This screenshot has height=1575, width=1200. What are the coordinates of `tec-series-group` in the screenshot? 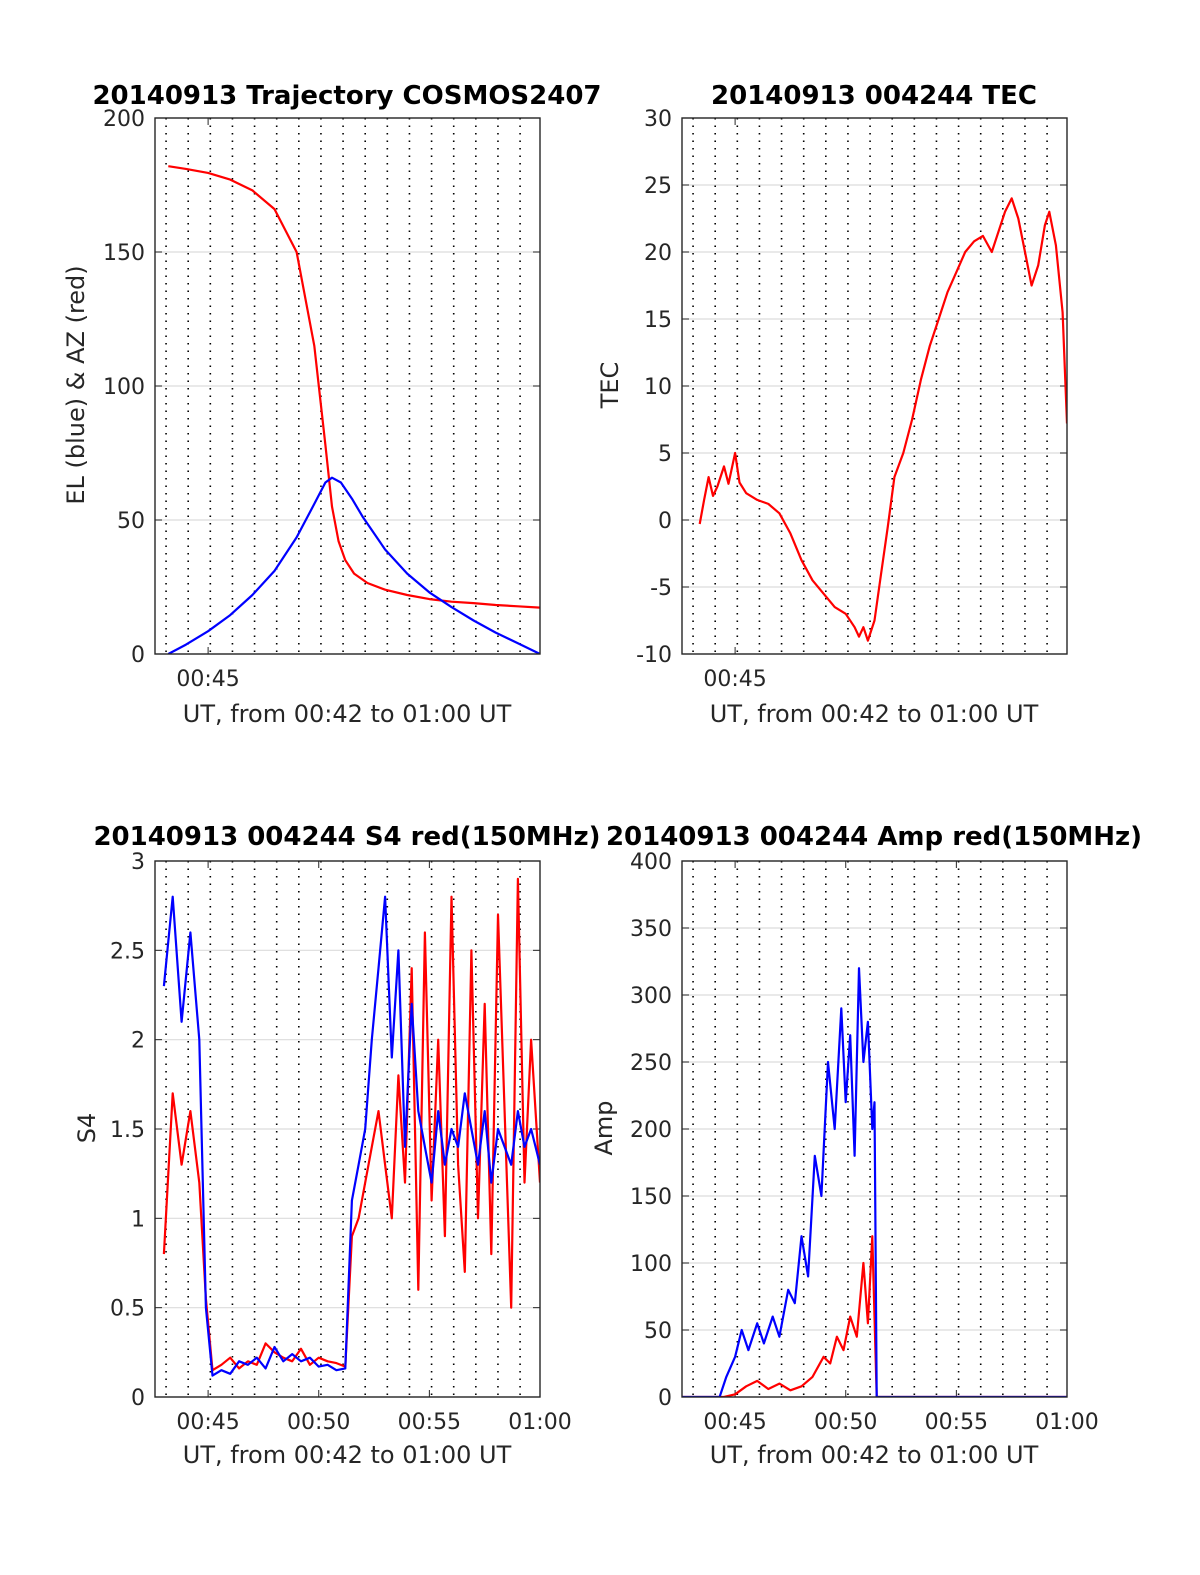 It's located at (882, 419).